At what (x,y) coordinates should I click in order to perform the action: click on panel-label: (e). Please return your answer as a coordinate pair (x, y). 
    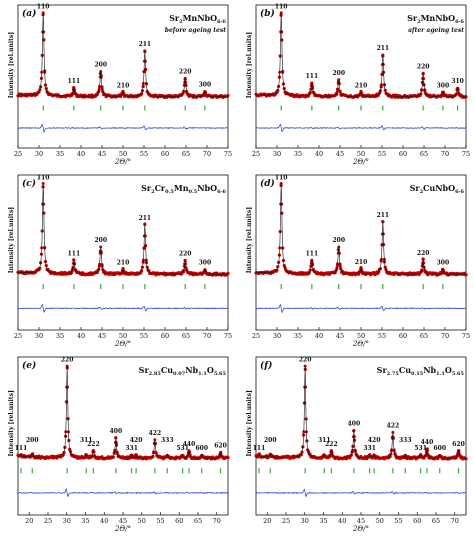
    Looking at the image, I should click on (29, 365).